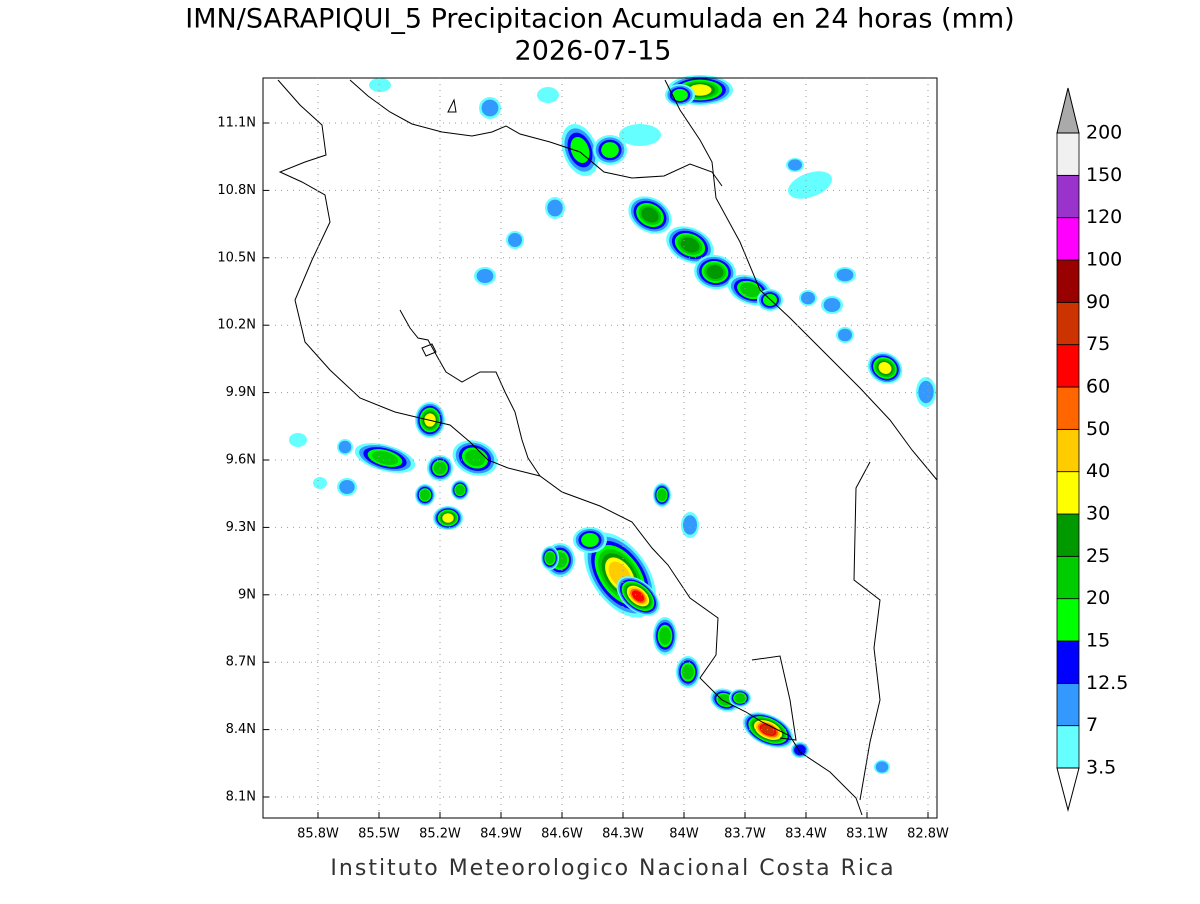 The height and width of the screenshot is (904, 1200). I want to click on colorbar-label: 50, so click(1098, 429).